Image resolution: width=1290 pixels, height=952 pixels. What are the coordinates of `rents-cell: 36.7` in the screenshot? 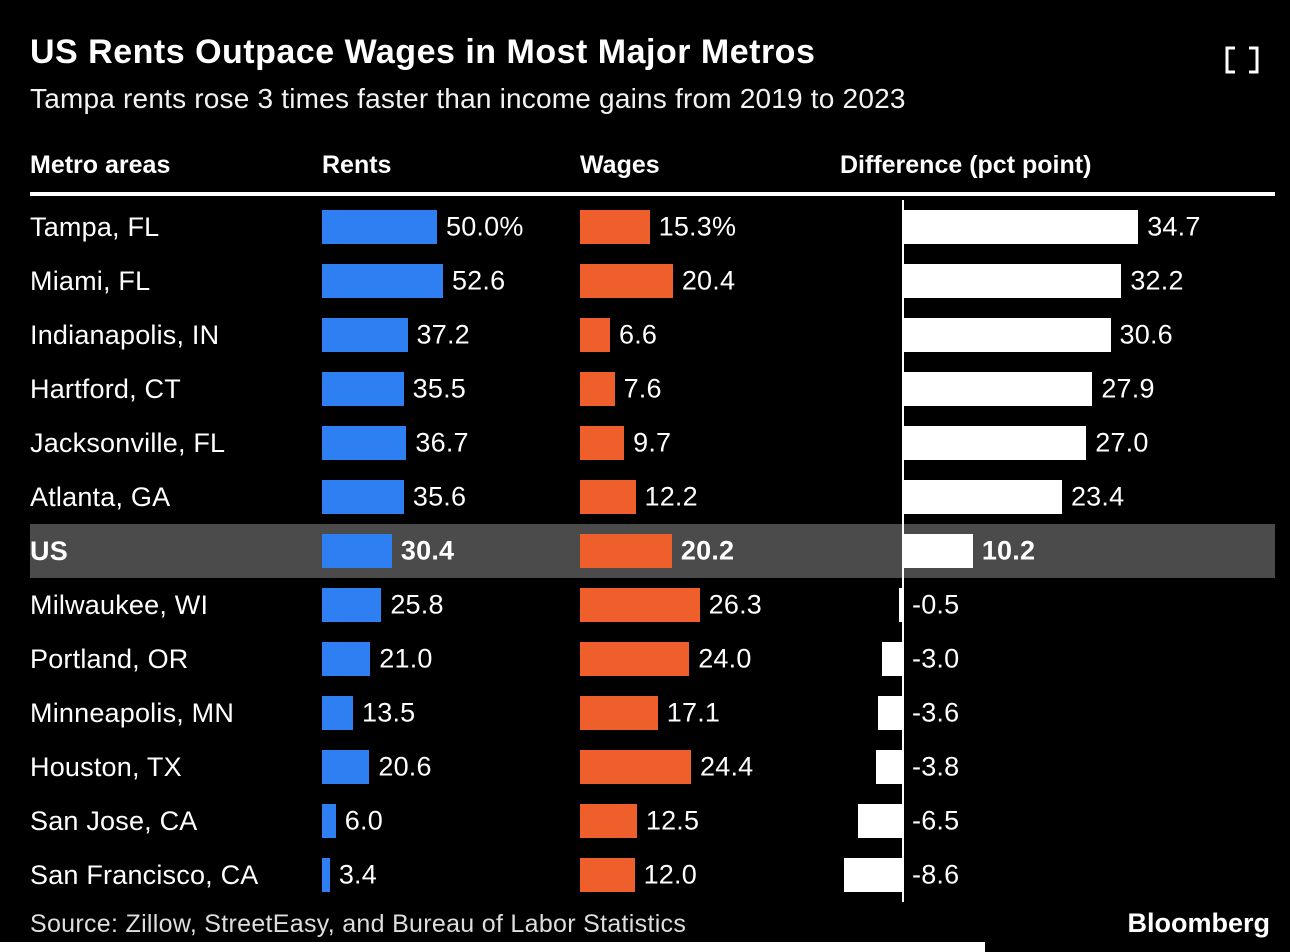 It's located at (451, 443).